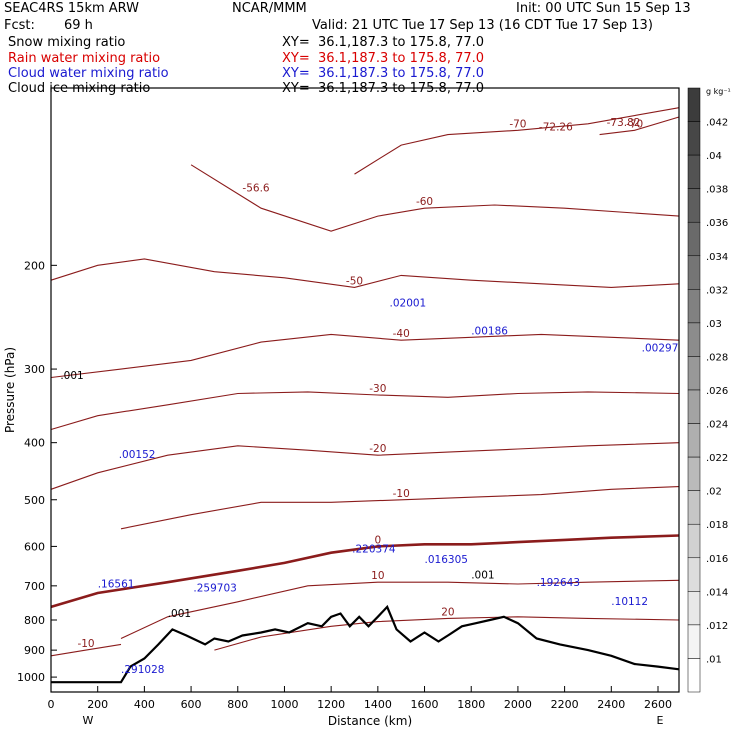  I want to click on colorbar-label-16: .01, so click(714, 659).